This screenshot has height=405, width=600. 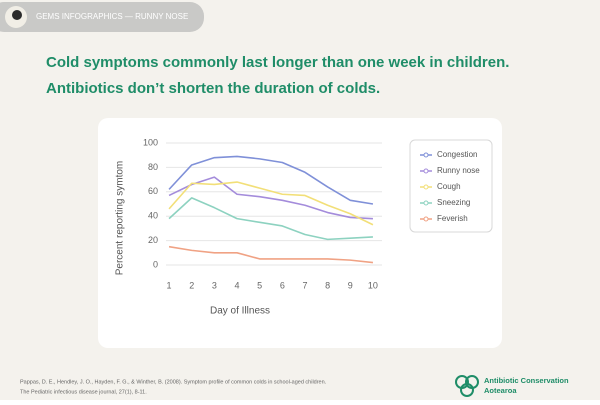 I want to click on logo-icon, so click(x=467, y=386).